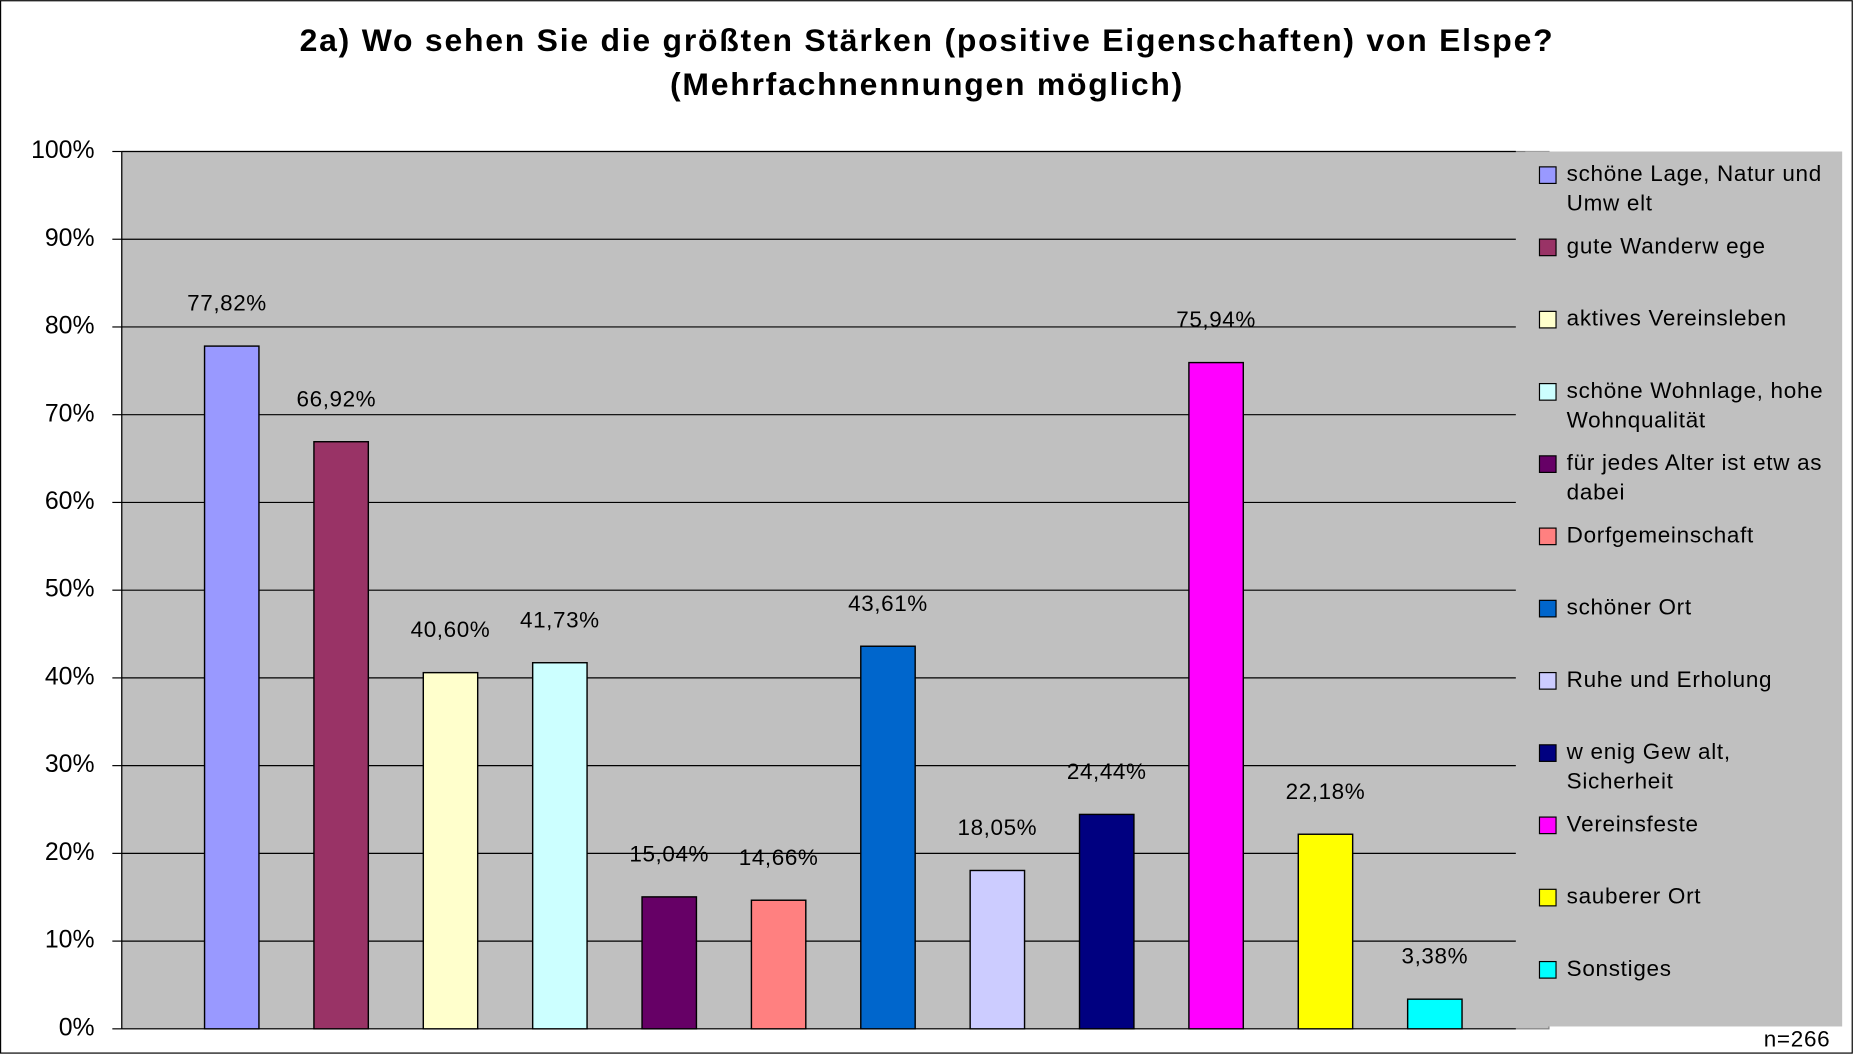 The width and height of the screenshot is (1854, 1055). What do you see at coordinates (1648, 766) in the screenshot?
I see `legend-label: w enig Gew alt, Sicherheit` at bounding box center [1648, 766].